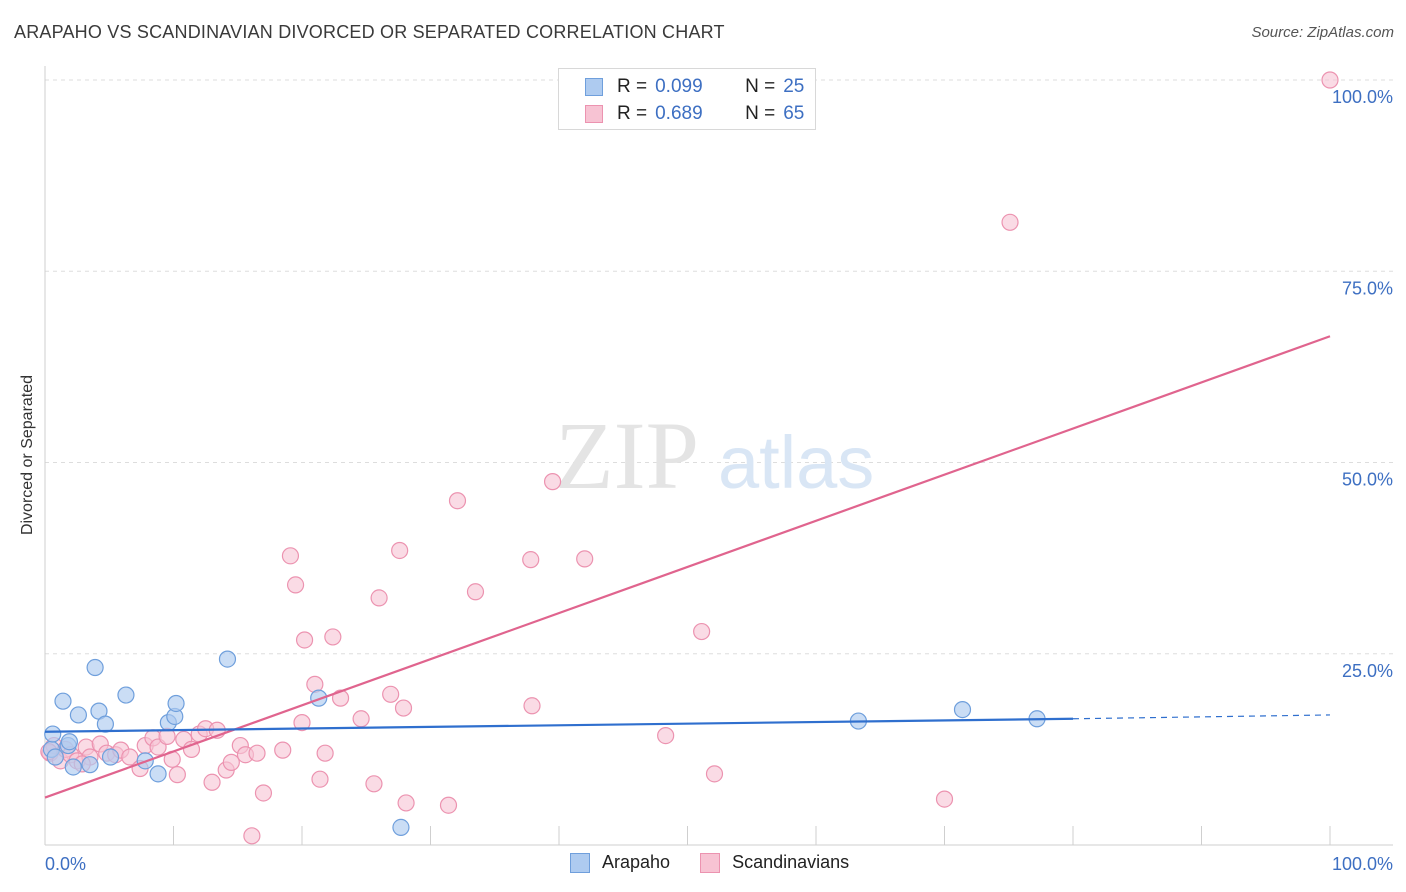  What do you see at coordinates (1367, 288) in the screenshot?
I see `y-tick-label: 75.0%` at bounding box center [1367, 288].